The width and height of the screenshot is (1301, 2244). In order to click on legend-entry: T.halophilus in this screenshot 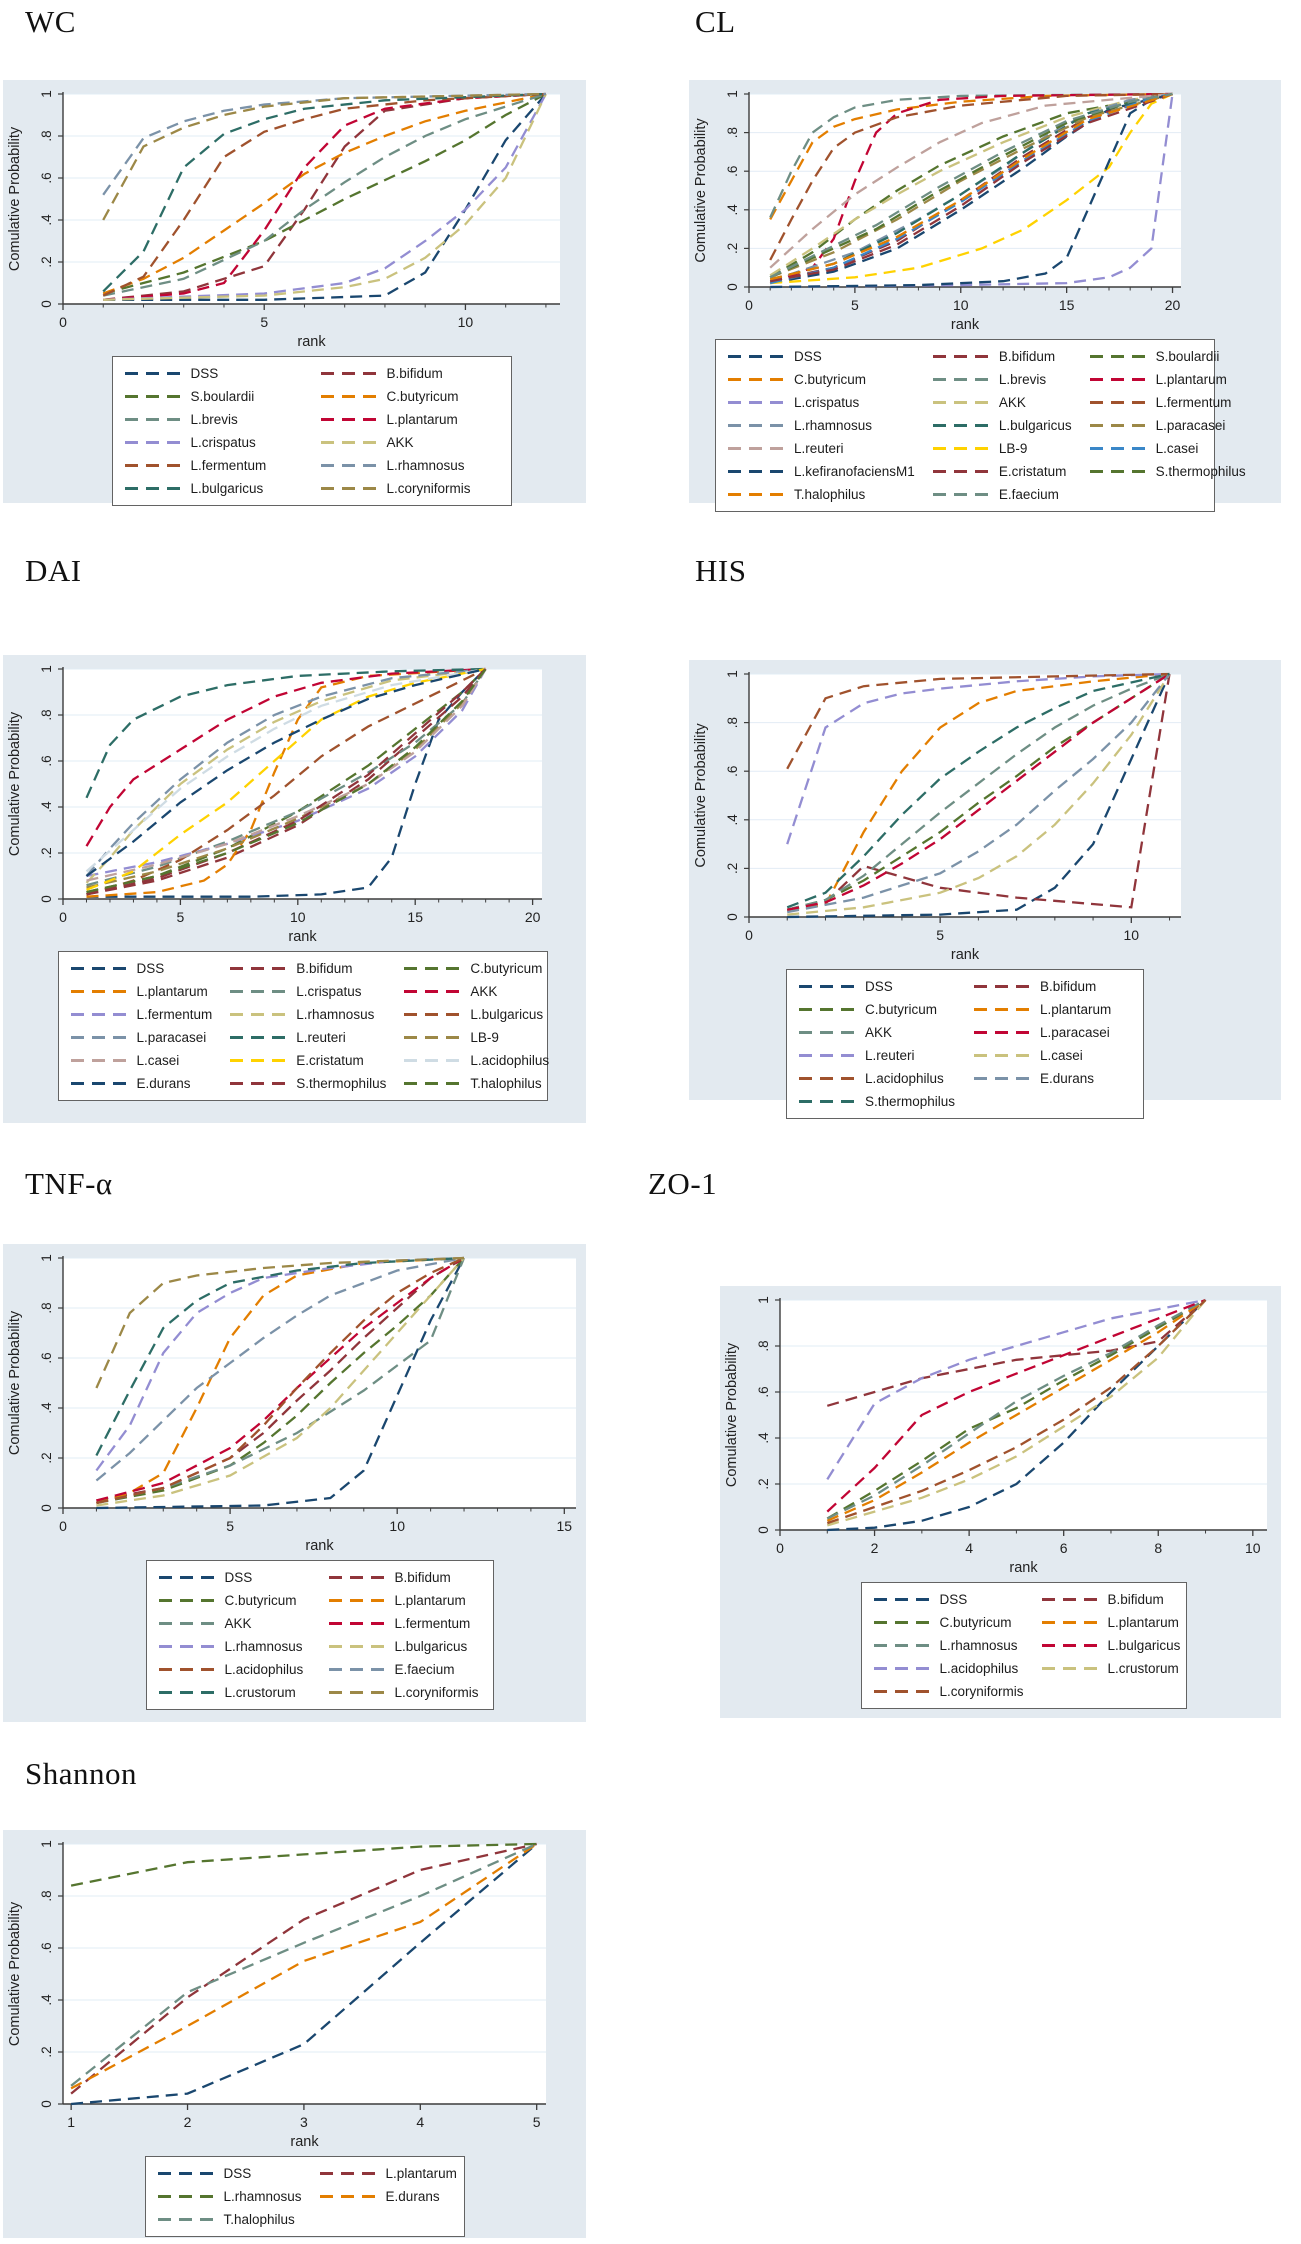, I will do `click(476, 1083)`.